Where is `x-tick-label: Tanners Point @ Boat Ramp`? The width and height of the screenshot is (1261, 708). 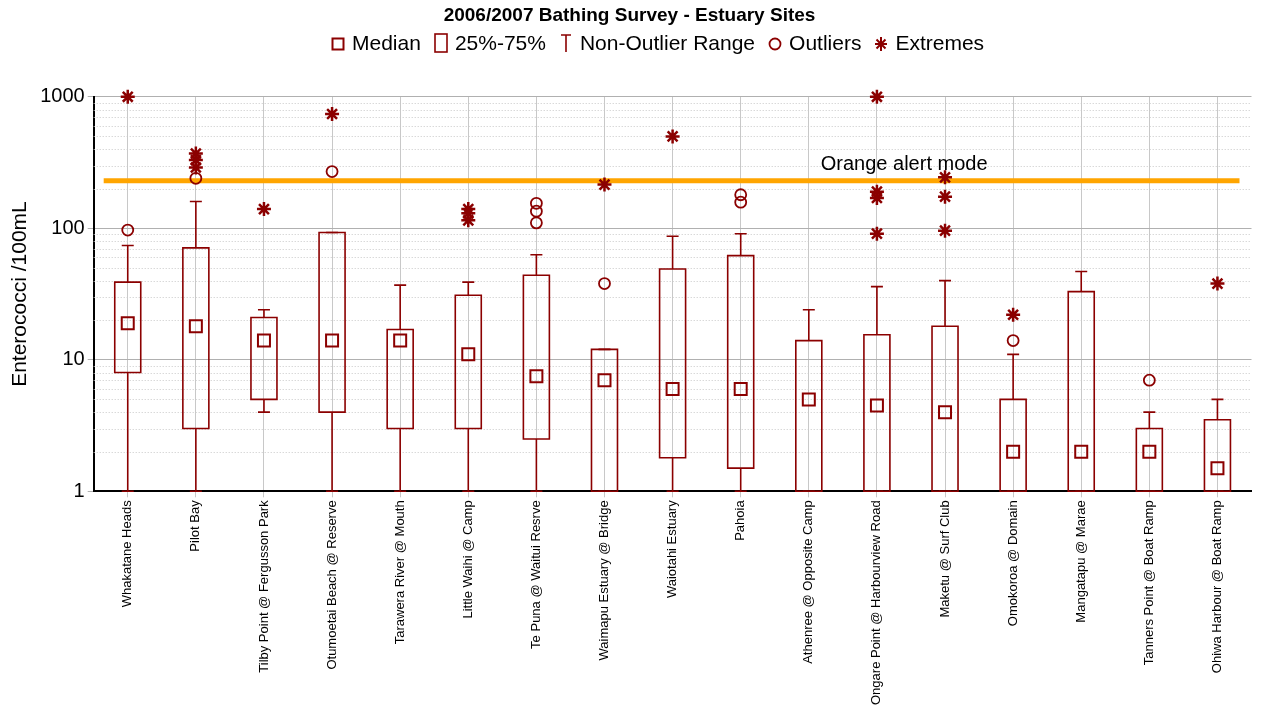 x-tick-label: Tanners Point @ Boat Ramp is located at coordinates (1148, 583).